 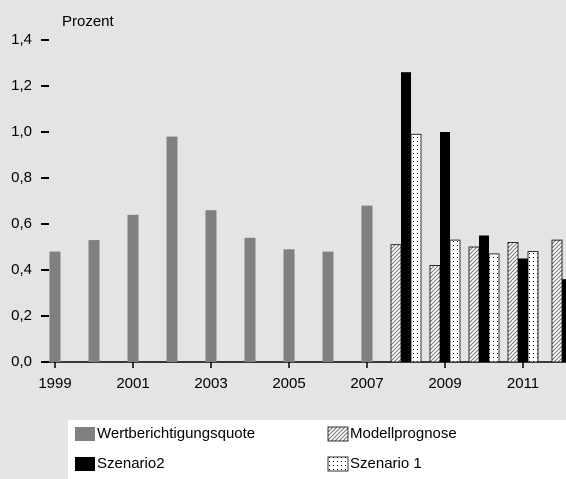 What do you see at coordinates (288, 383) in the screenshot?
I see `x-tick-label: 2005` at bounding box center [288, 383].